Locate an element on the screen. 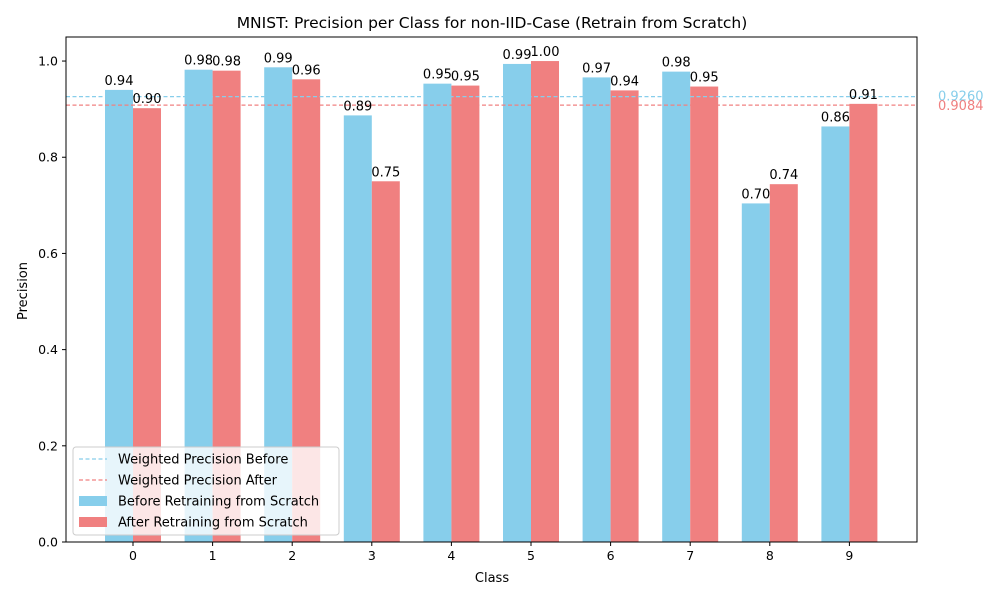 This screenshot has width=1000, height=600. x-tick-label: 0 is located at coordinates (133, 555).